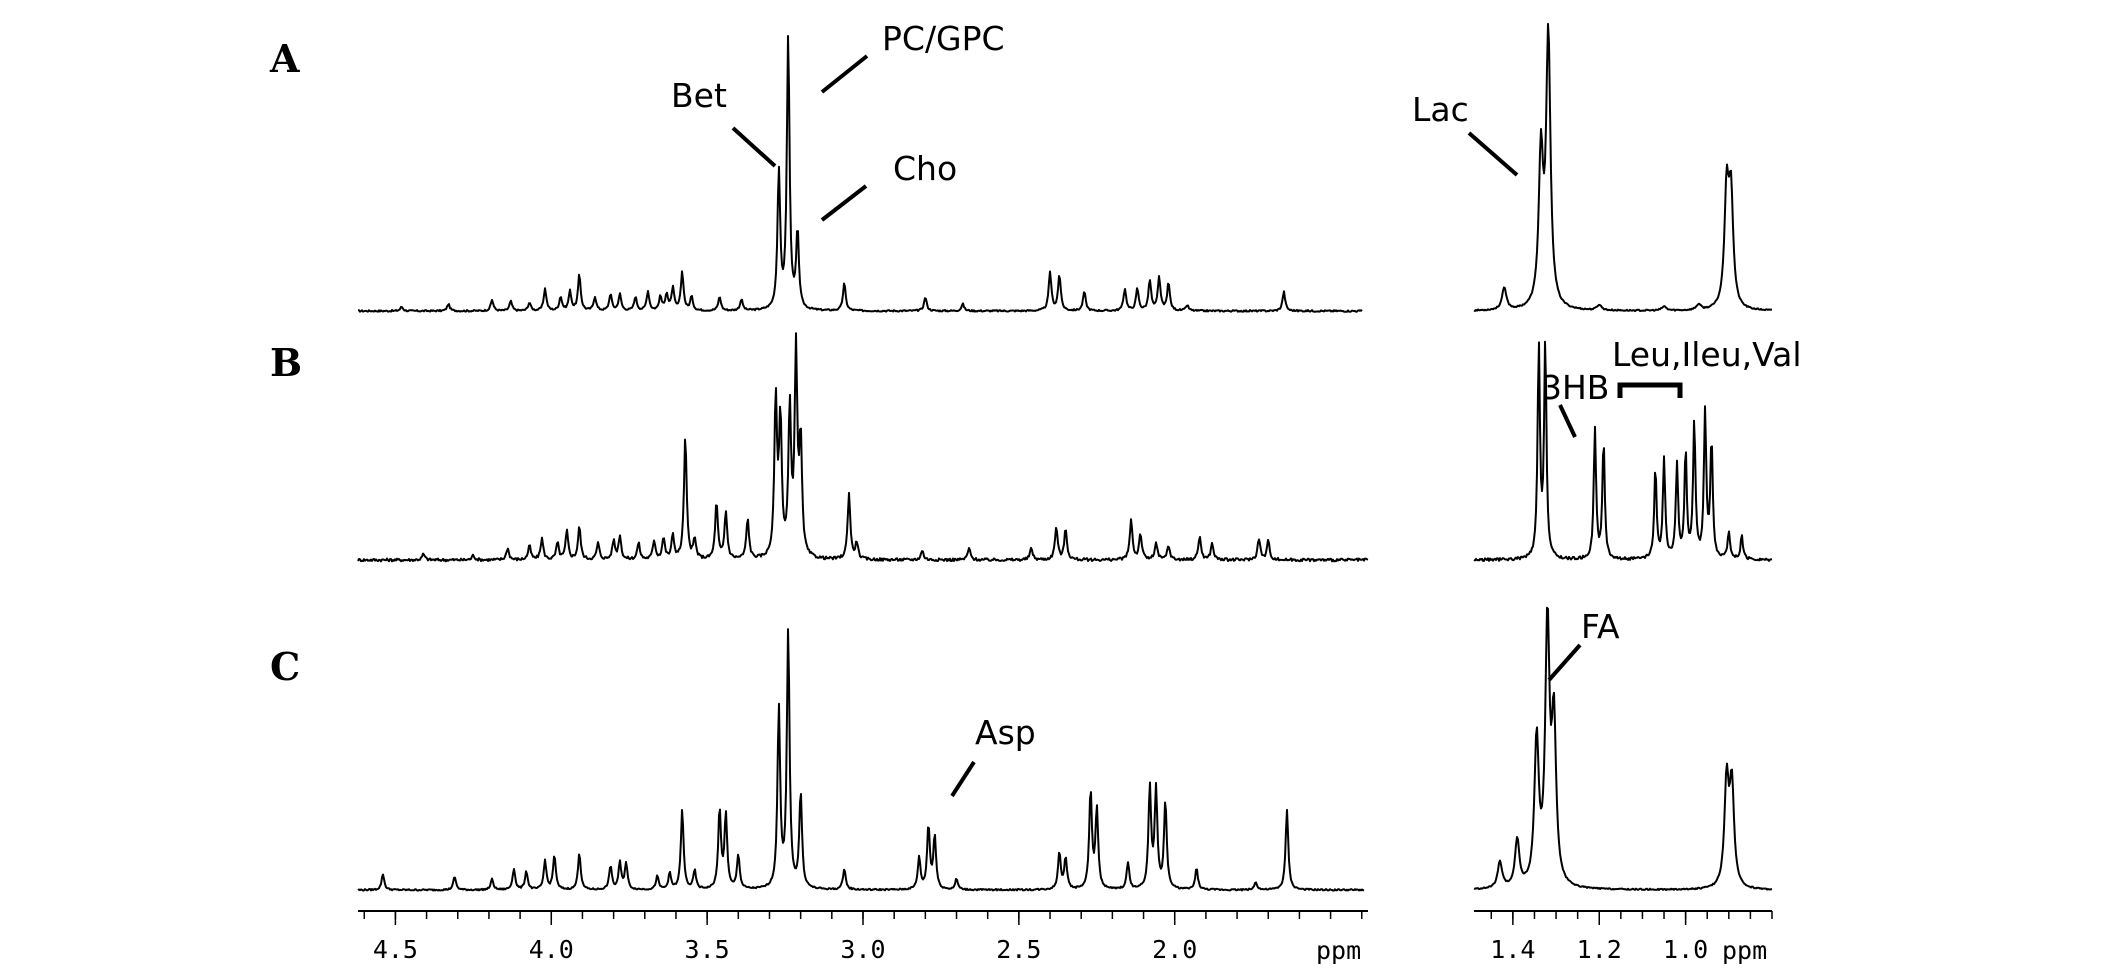 The image size is (2126, 971). Describe the element at coordinates (861, 760) in the screenshot. I see `spectrum-c-left` at that location.